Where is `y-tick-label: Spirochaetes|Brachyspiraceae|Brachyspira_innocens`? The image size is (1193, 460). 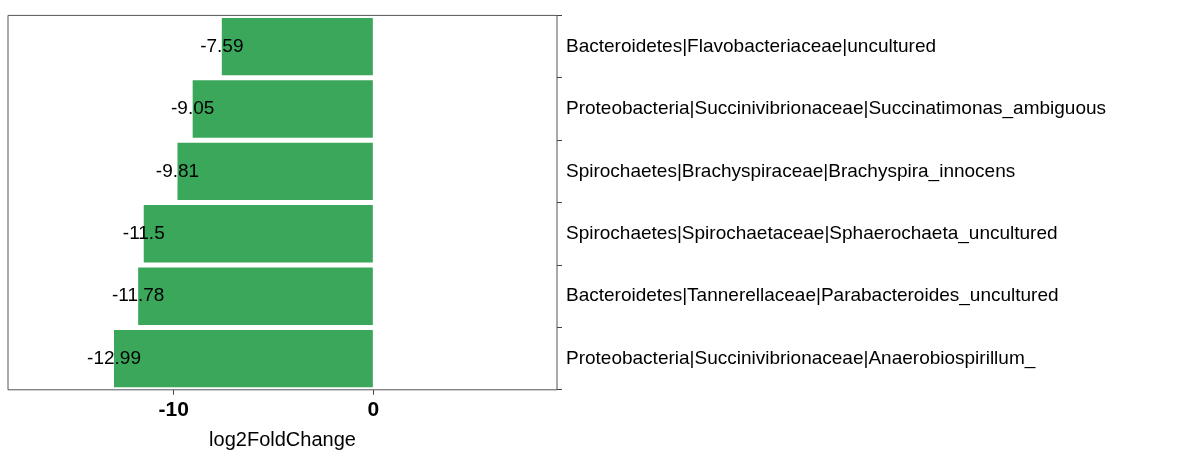 y-tick-label: Spirochaetes|Brachyspiraceae|Brachyspira_innocens is located at coordinates (791, 170).